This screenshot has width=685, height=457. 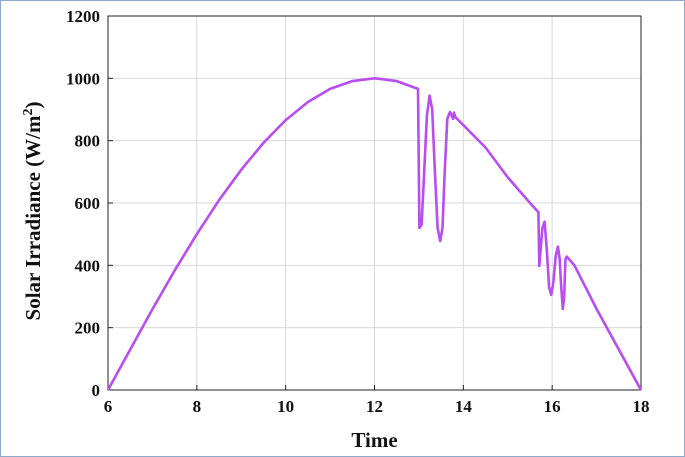 I want to click on x-tick-label: 6, so click(x=108, y=406).